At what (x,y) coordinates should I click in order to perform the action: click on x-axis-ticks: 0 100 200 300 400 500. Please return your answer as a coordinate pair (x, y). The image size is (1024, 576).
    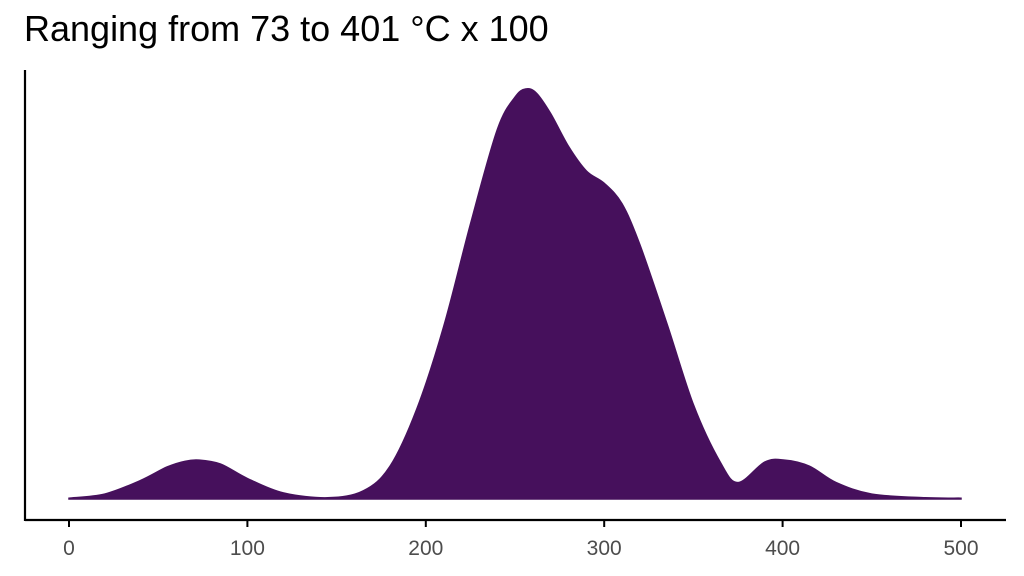
    Looking at the image, I should click on (520, 540).